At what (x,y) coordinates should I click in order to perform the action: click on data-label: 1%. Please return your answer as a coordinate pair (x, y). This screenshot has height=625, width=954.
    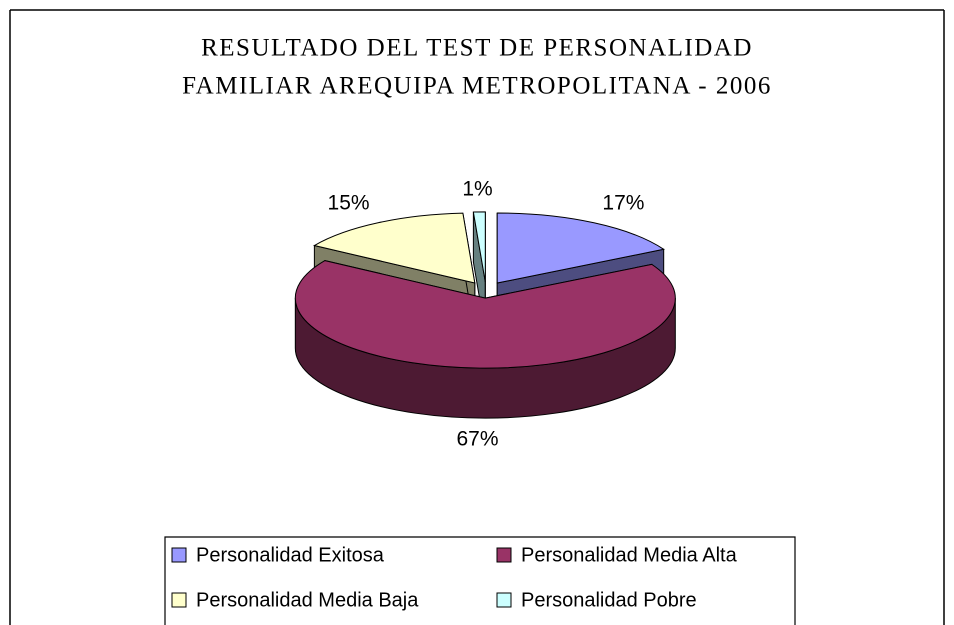
    Looking at the image, I should click on (477, 189).